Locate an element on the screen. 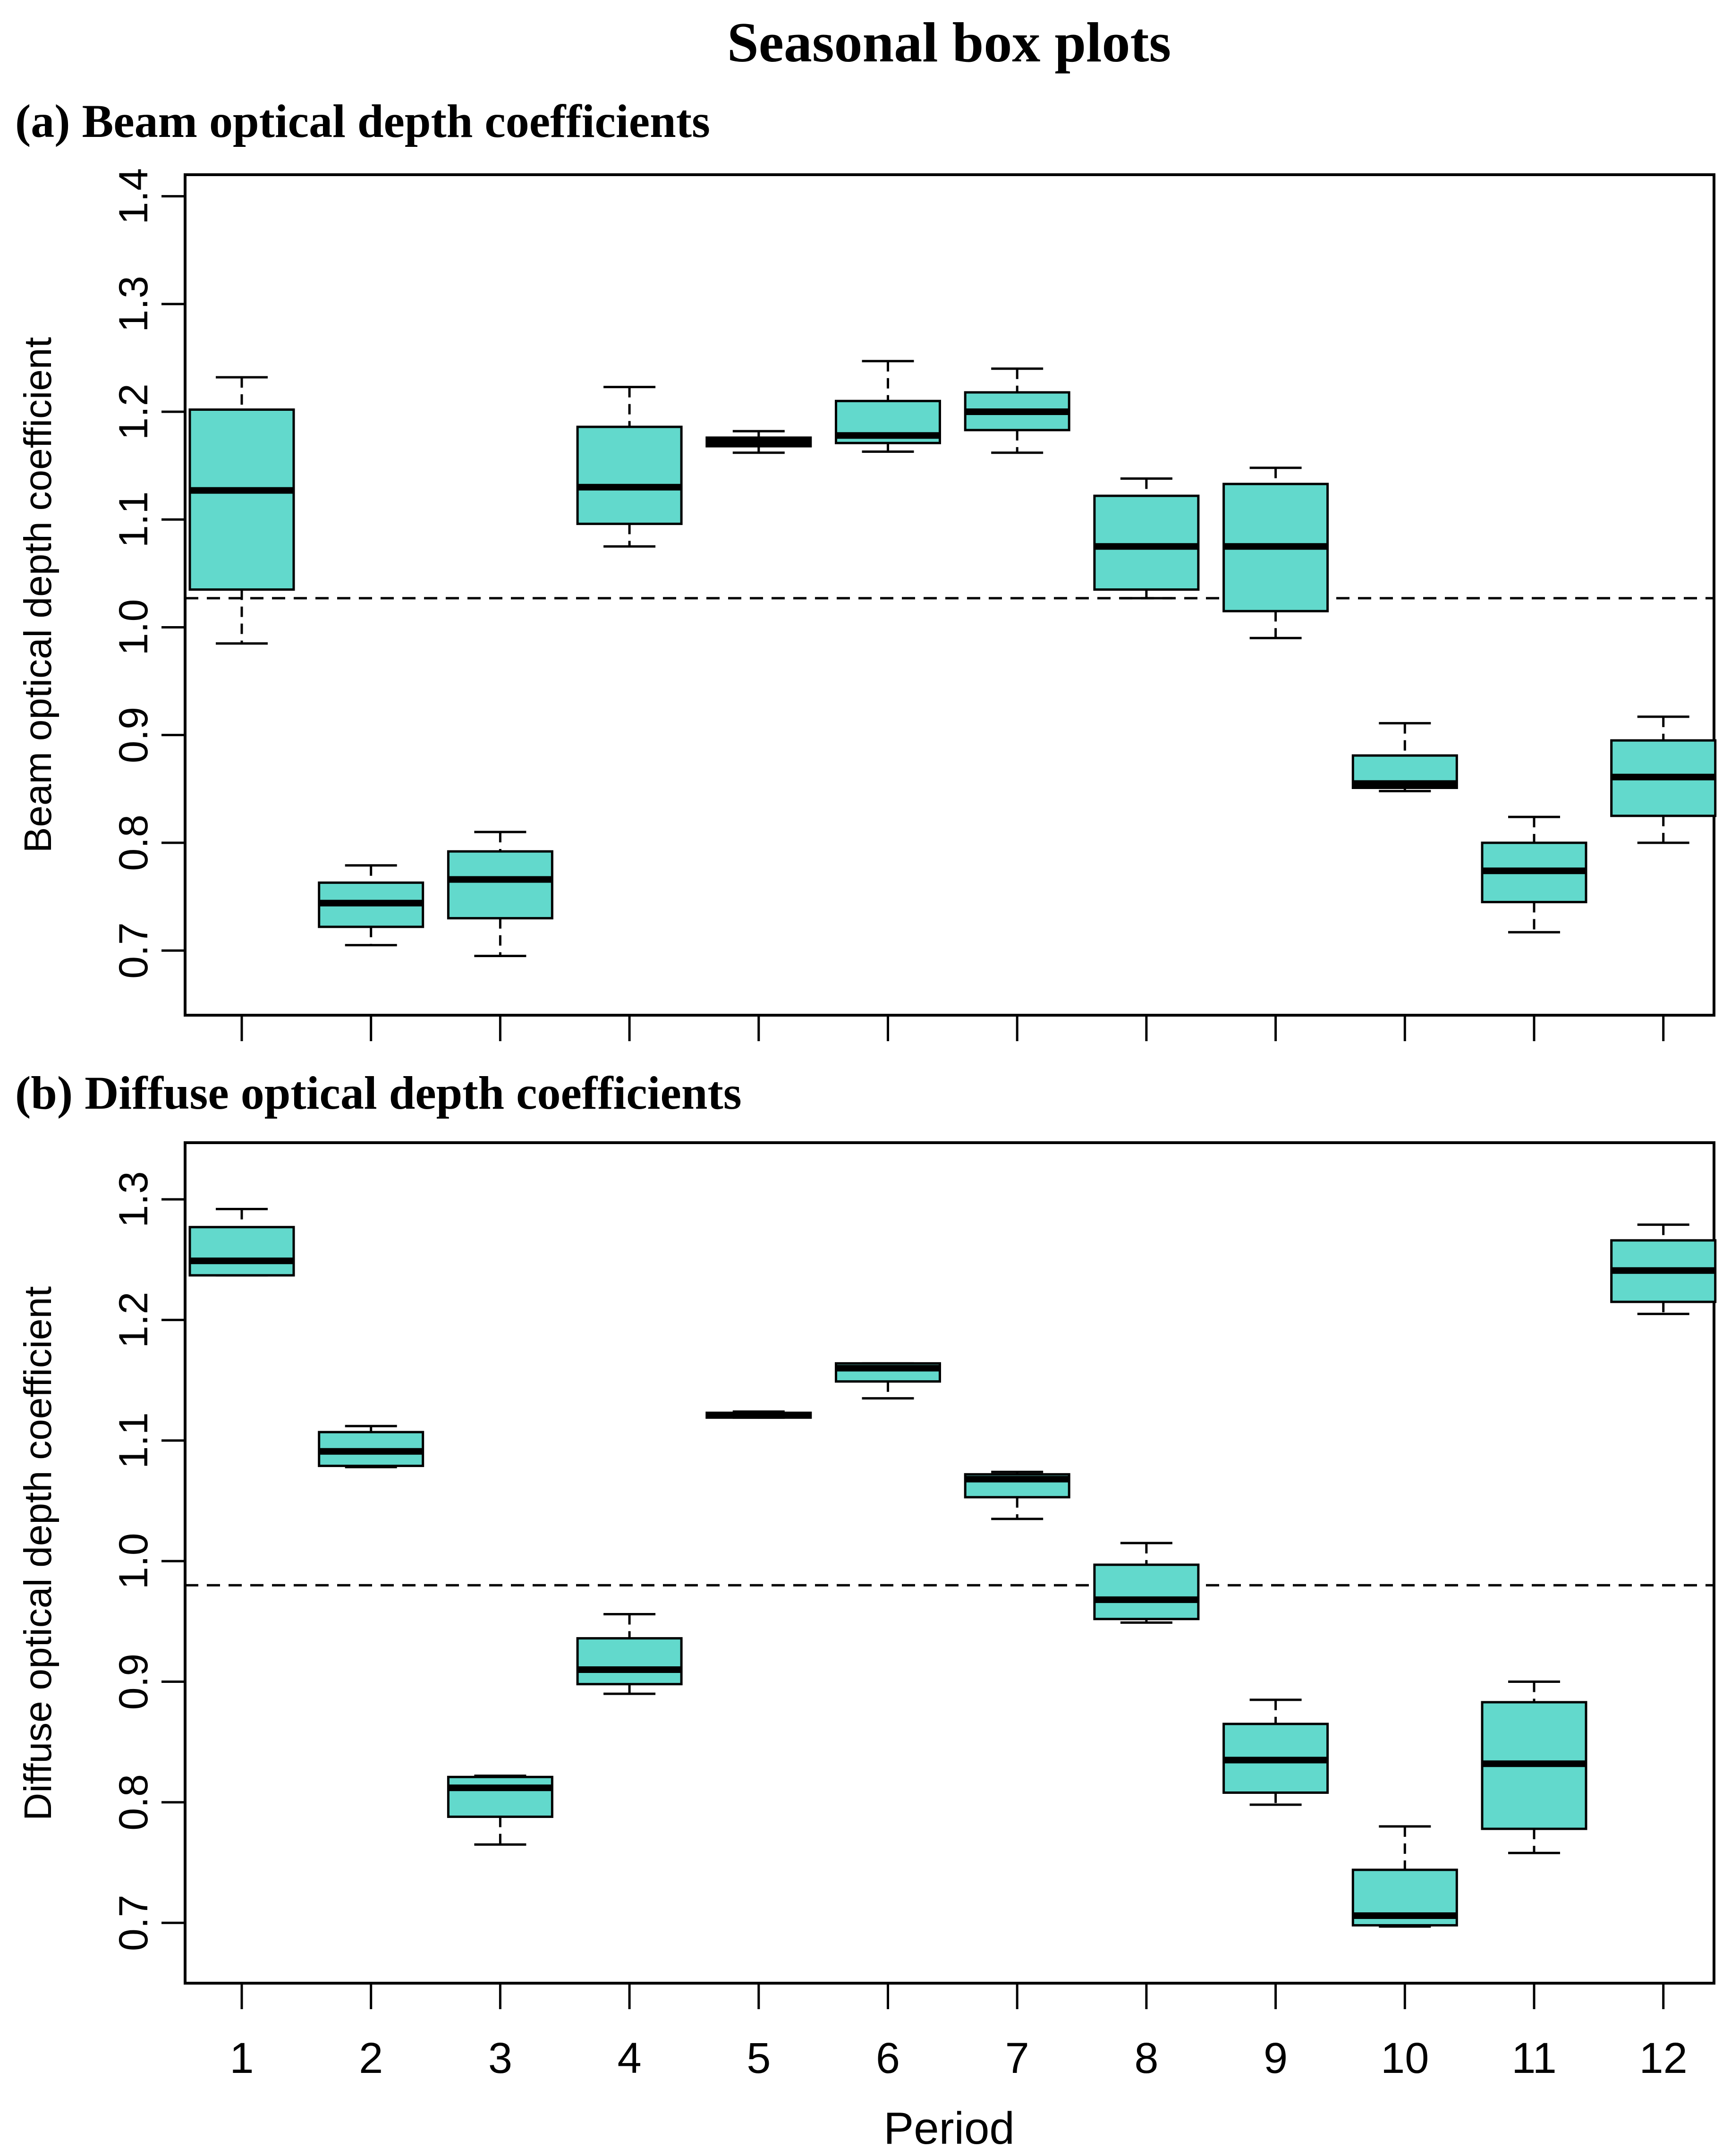 Image resolution: width=1731 pixels, height=2156 pixels. x-tick-label: 2 is located at coordinates (371, 2058).